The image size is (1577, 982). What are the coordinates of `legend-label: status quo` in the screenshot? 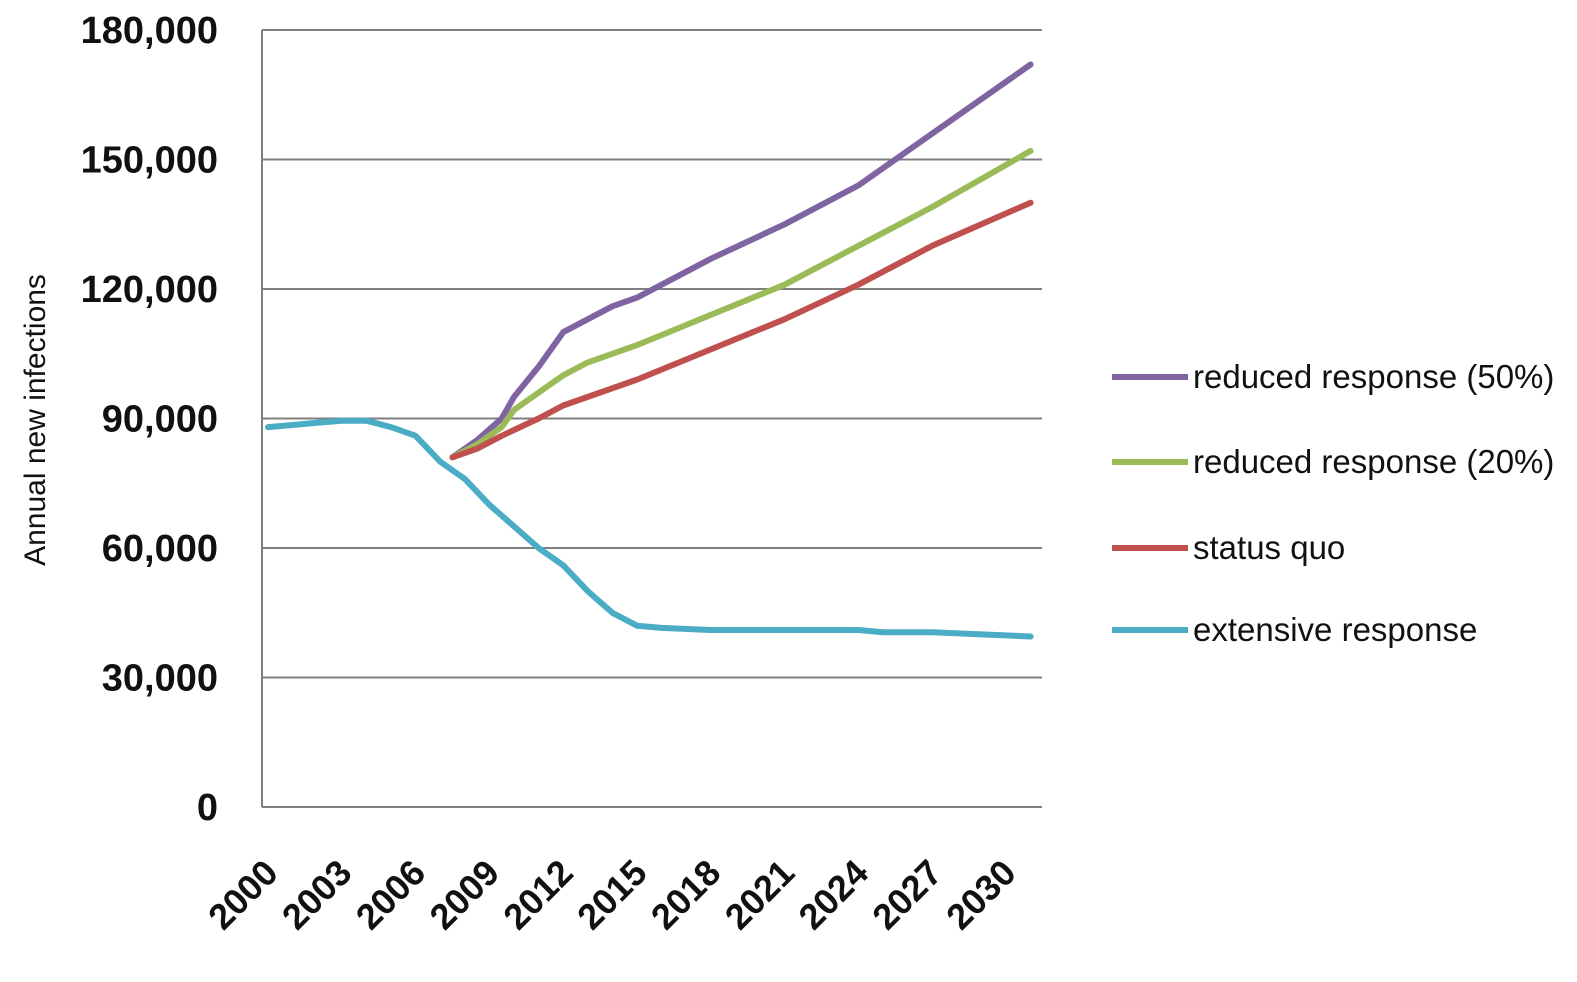 It's located at (1269, 547).